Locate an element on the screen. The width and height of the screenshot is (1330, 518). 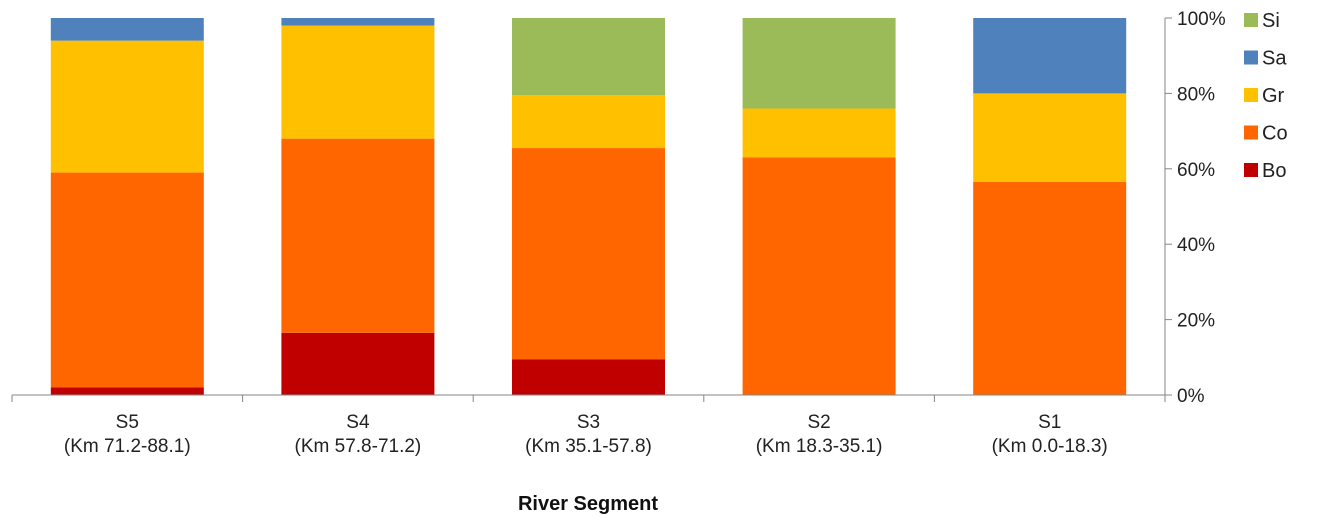
bar-segment-sa-s5 is located at coordinates (127, 29).